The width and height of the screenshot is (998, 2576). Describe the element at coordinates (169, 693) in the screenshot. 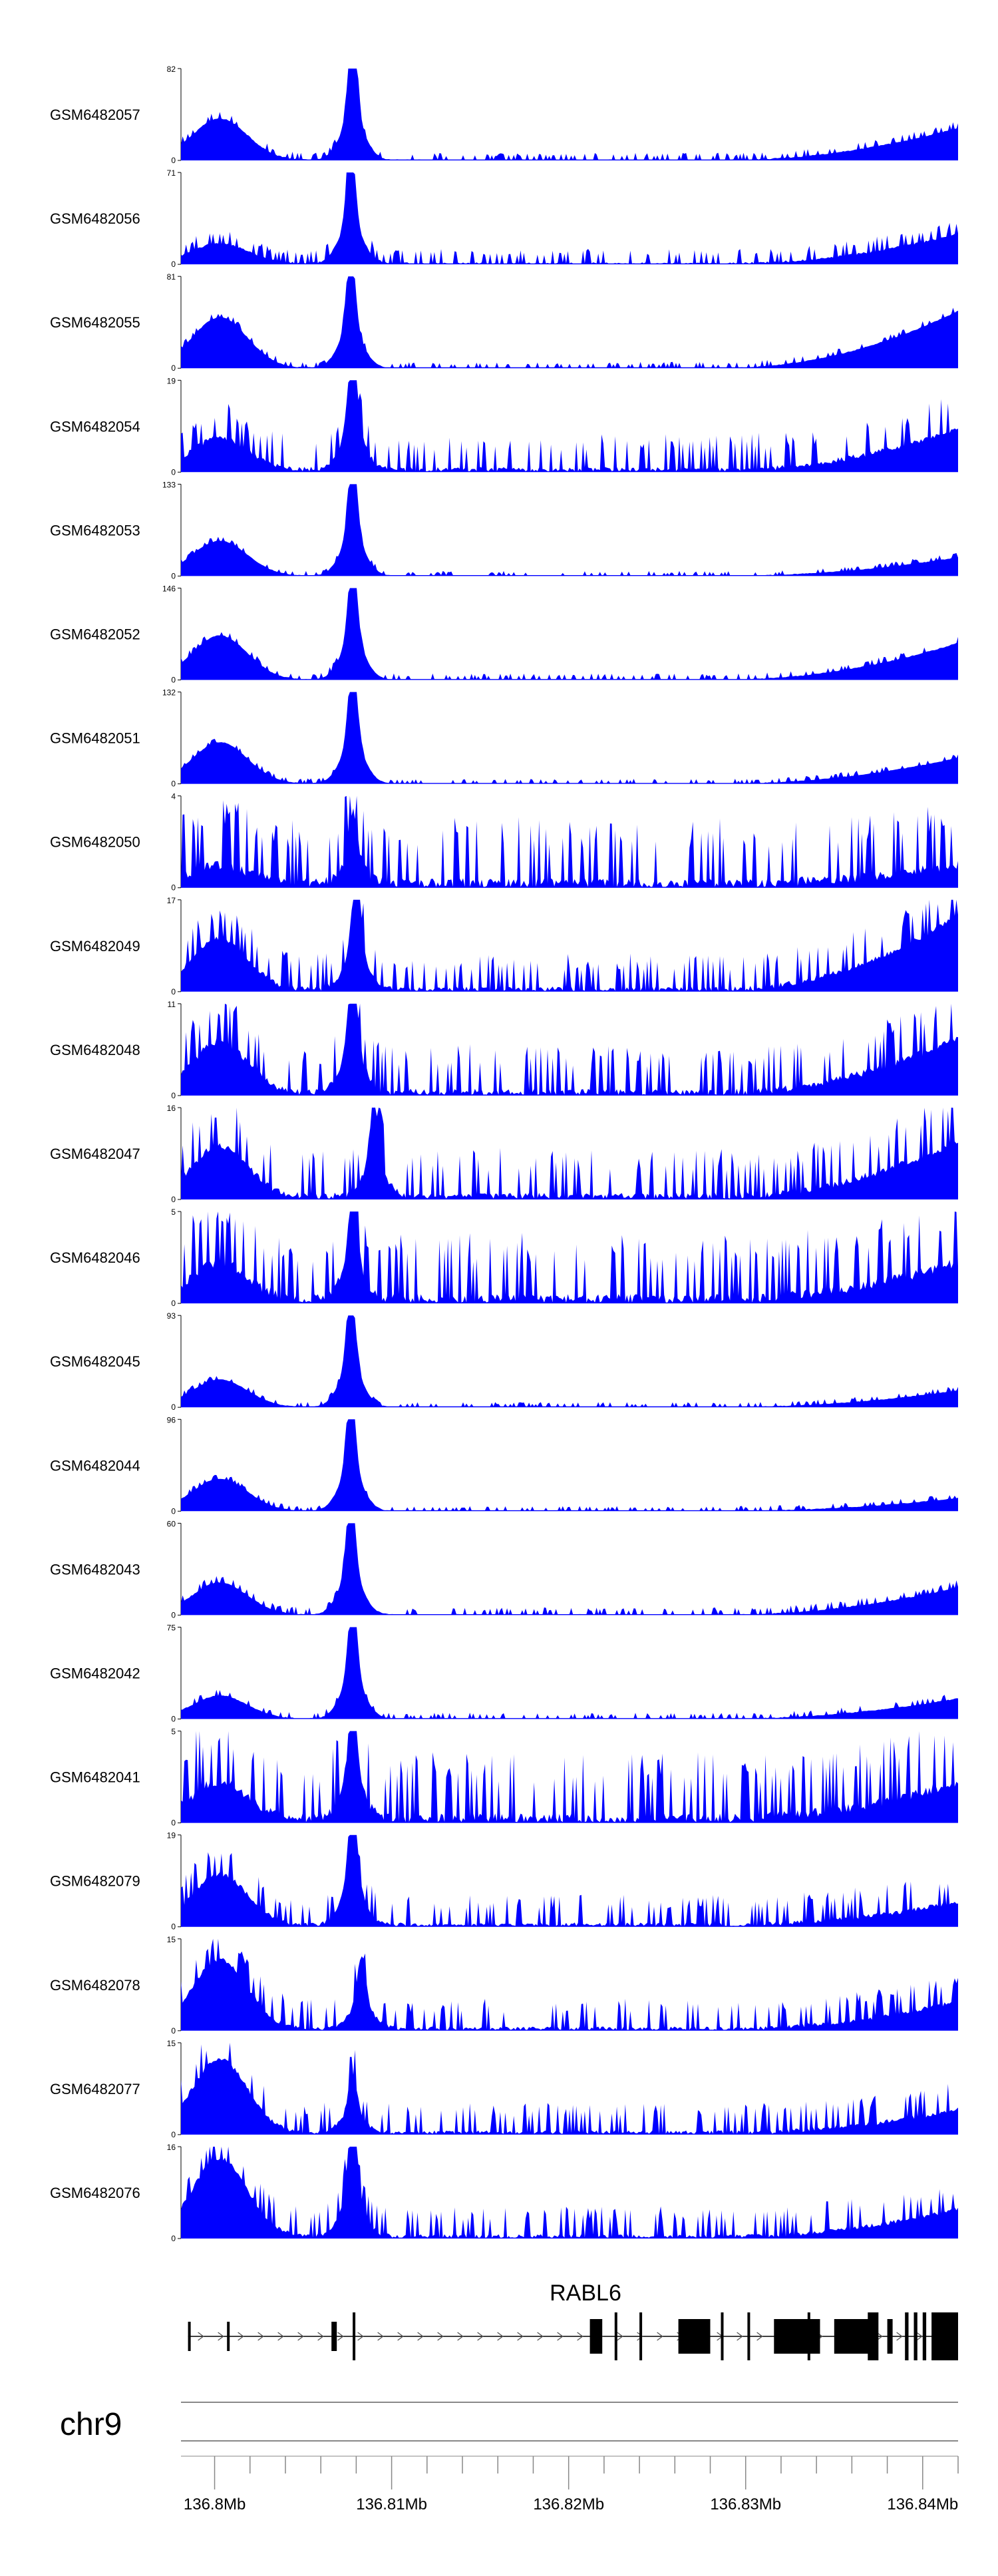

I see `y-max-label: 132` at that location.